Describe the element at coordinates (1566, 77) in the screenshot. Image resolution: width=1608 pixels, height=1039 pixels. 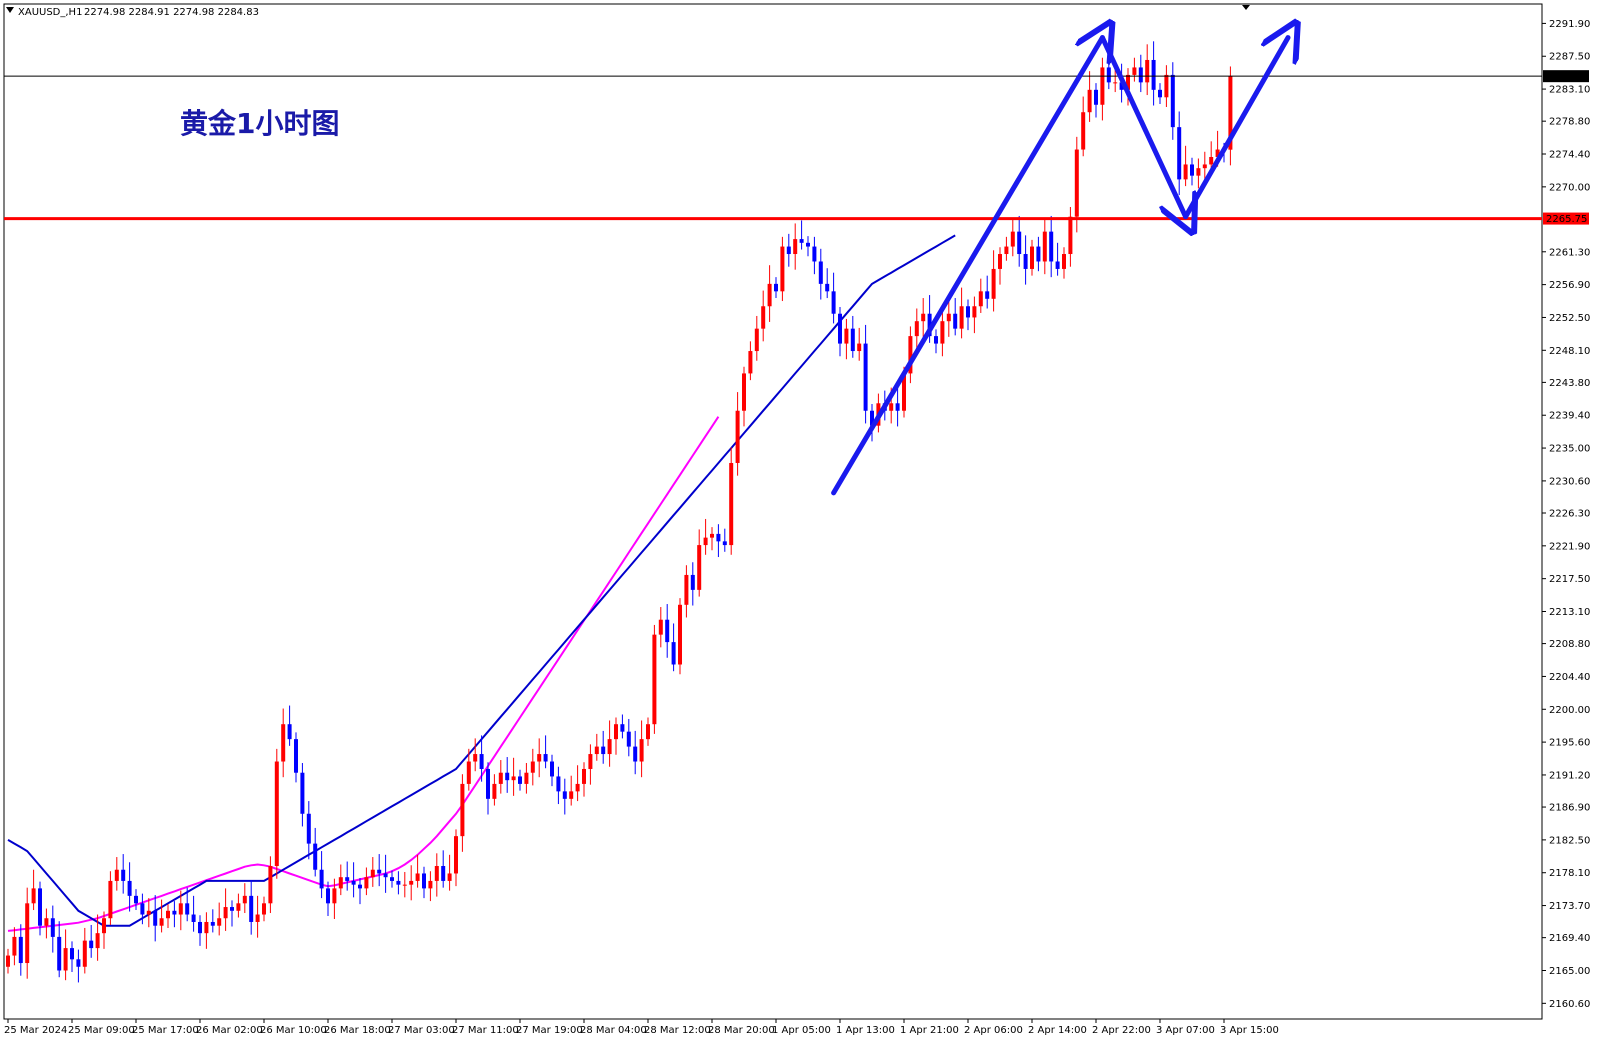
I see `current-price-badge: 2284.83` at that location.